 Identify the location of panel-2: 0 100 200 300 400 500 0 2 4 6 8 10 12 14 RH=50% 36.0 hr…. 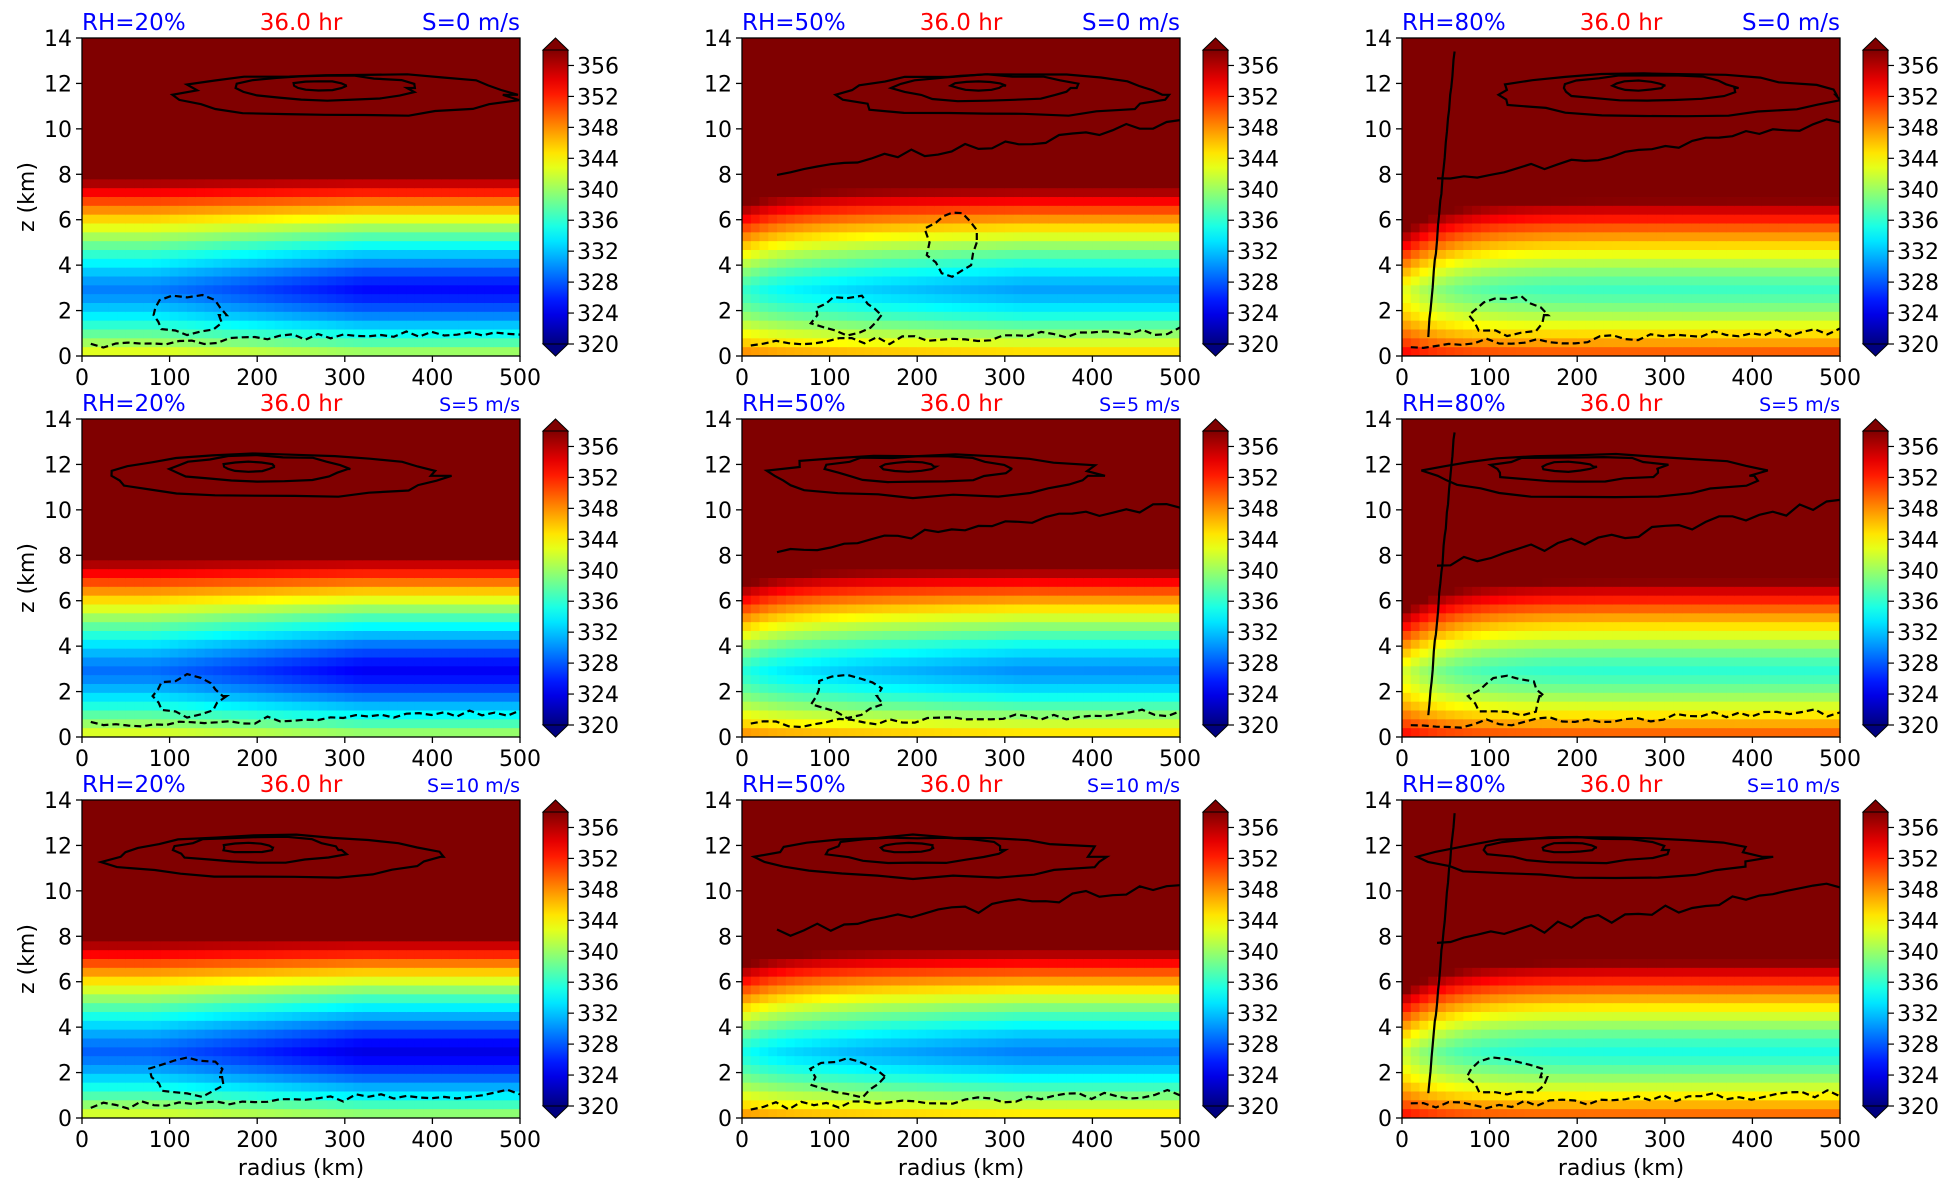
(991, 200).